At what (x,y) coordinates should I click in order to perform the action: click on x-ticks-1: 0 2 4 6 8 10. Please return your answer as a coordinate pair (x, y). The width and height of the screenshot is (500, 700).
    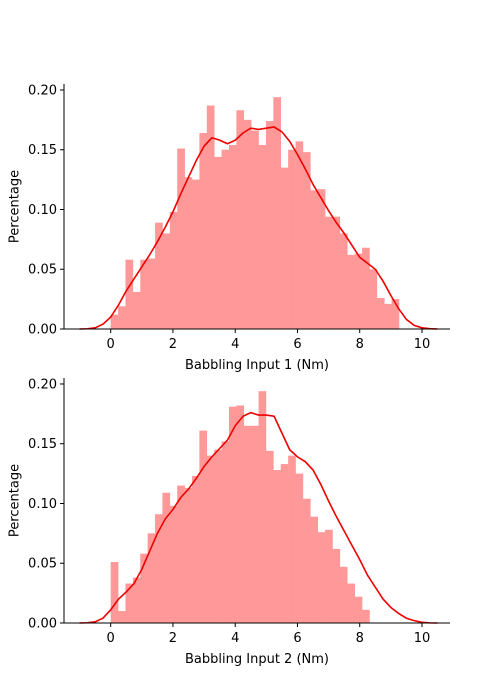
    Looking at the image, I should click on (269, 340).